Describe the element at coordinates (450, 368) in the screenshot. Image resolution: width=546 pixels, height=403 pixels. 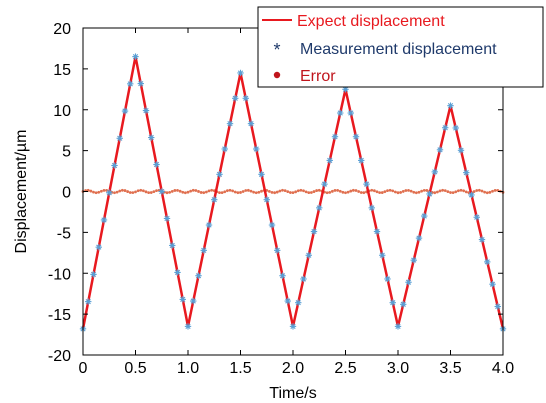
I see `x-tick-label: 3.5` at that location.